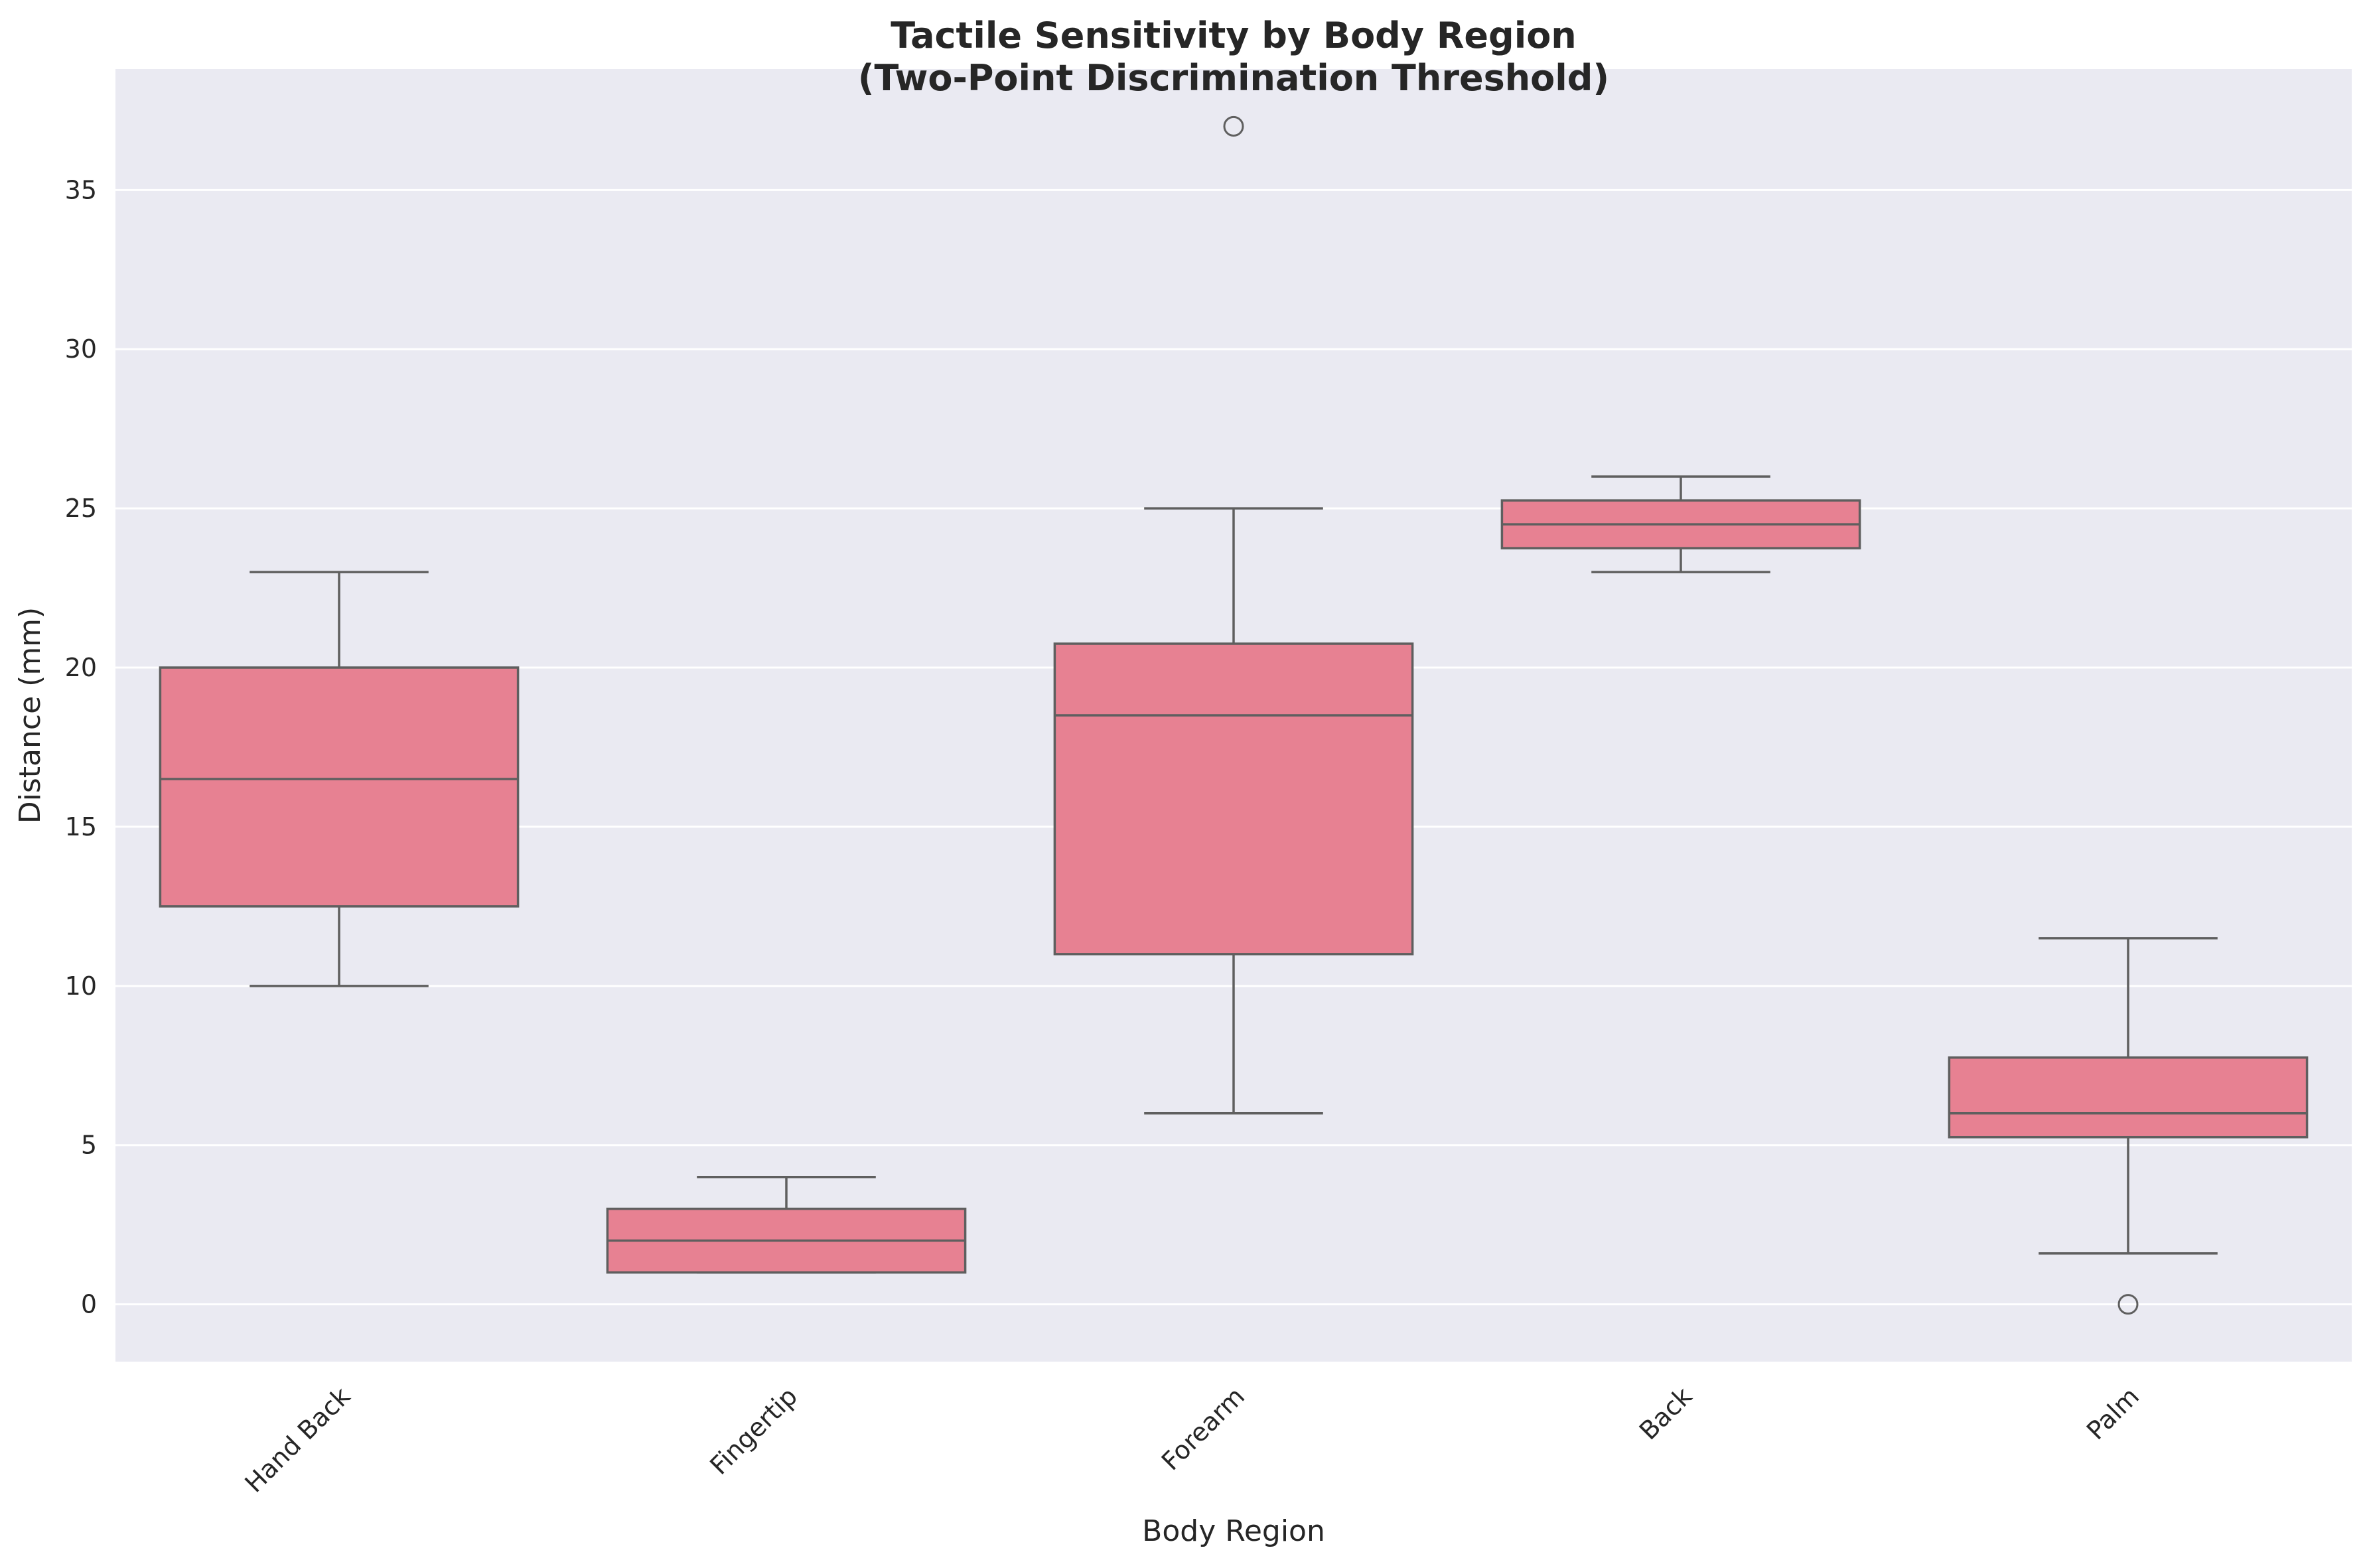 The image size is (2365, 1568). What do you see at coordinates (81, 508) in the screenshot?
I see `y-tick-label: 25` at bounding box center [81, 508].